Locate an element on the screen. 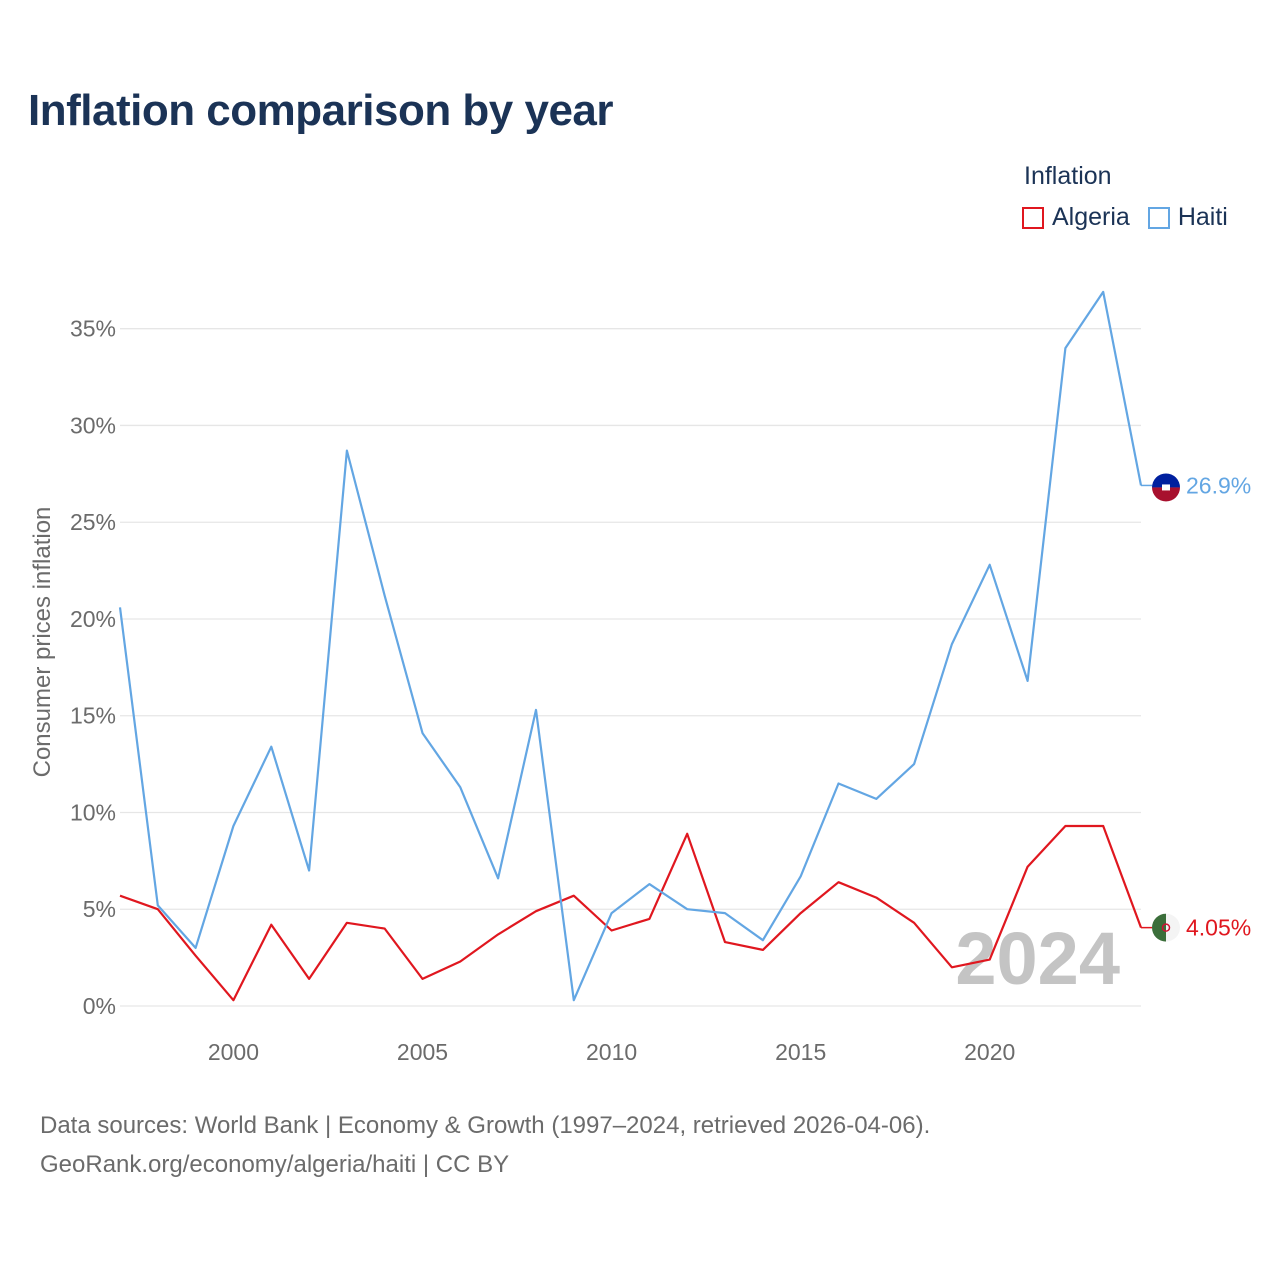 The image size is (1280, 1280). y-tick-label: 35% is located at coordinates (93, 329).